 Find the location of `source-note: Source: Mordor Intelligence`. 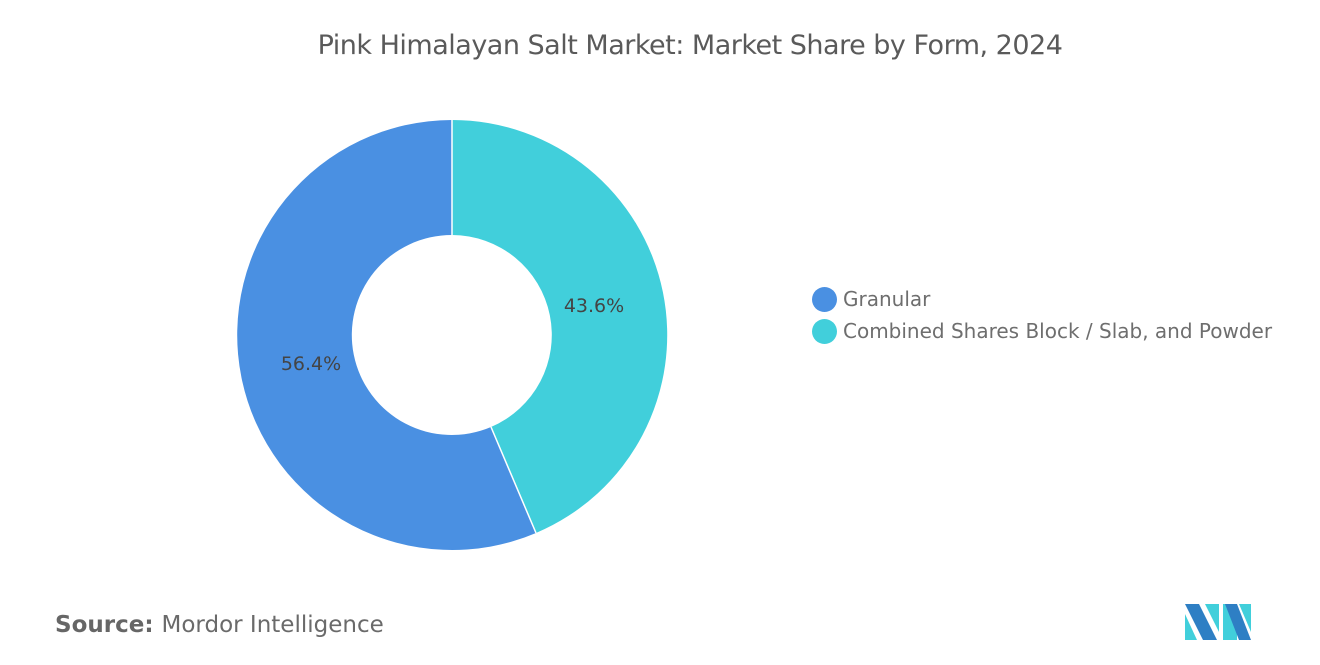

source-note: Source: Mordor Intelligence is located at coordinates (219, 625).